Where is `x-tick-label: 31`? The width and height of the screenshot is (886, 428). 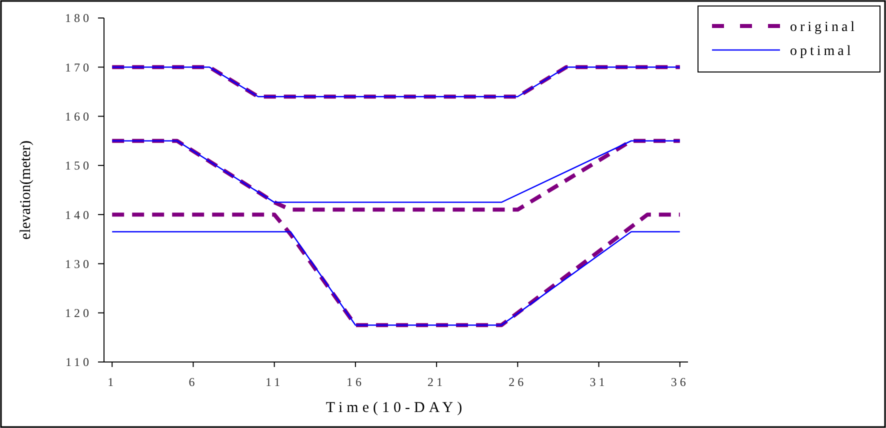 x-tick-label: 31 is located at coordinates (599, 382).